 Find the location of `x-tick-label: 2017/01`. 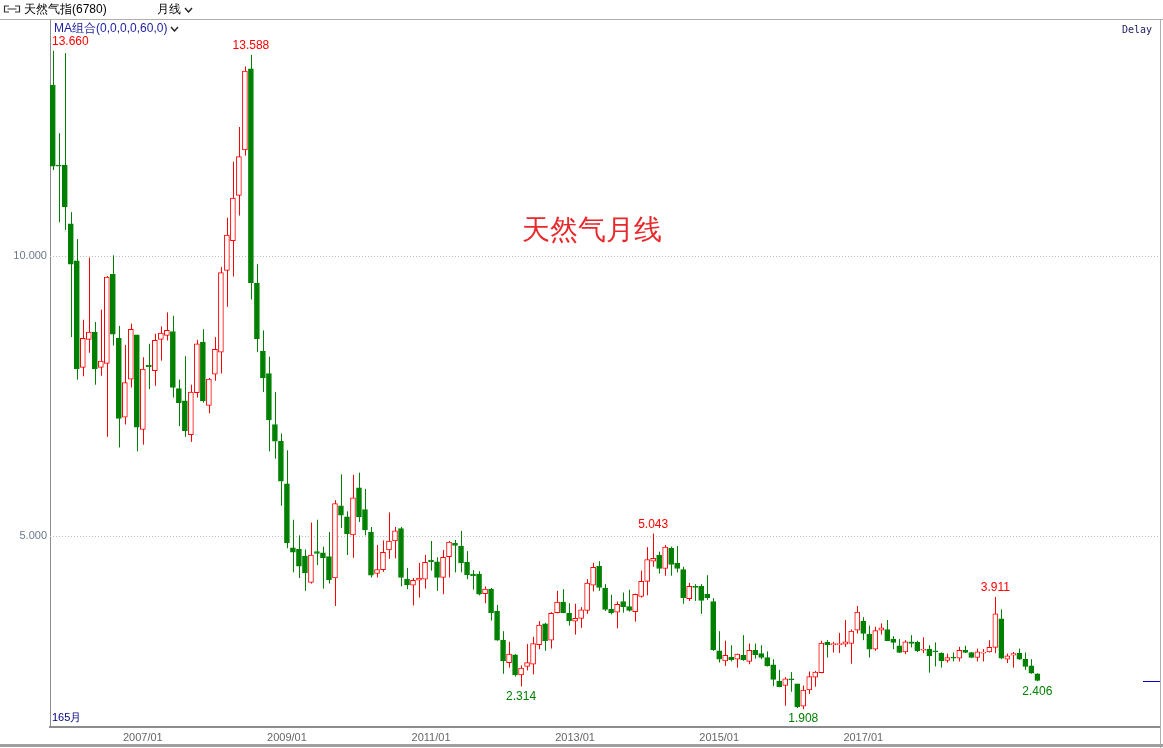

x-tick-label: 2017/01 is located at coordinates (863, 736).